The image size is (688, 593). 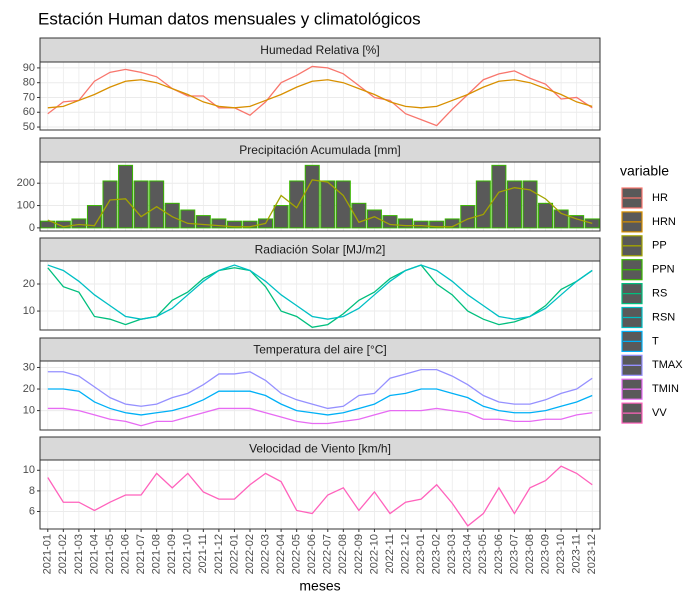 What do you see at coordinates (172, 554) in the screenshot?
I see `x-tick-label: 2021-09` at bounding box center [172, 554].